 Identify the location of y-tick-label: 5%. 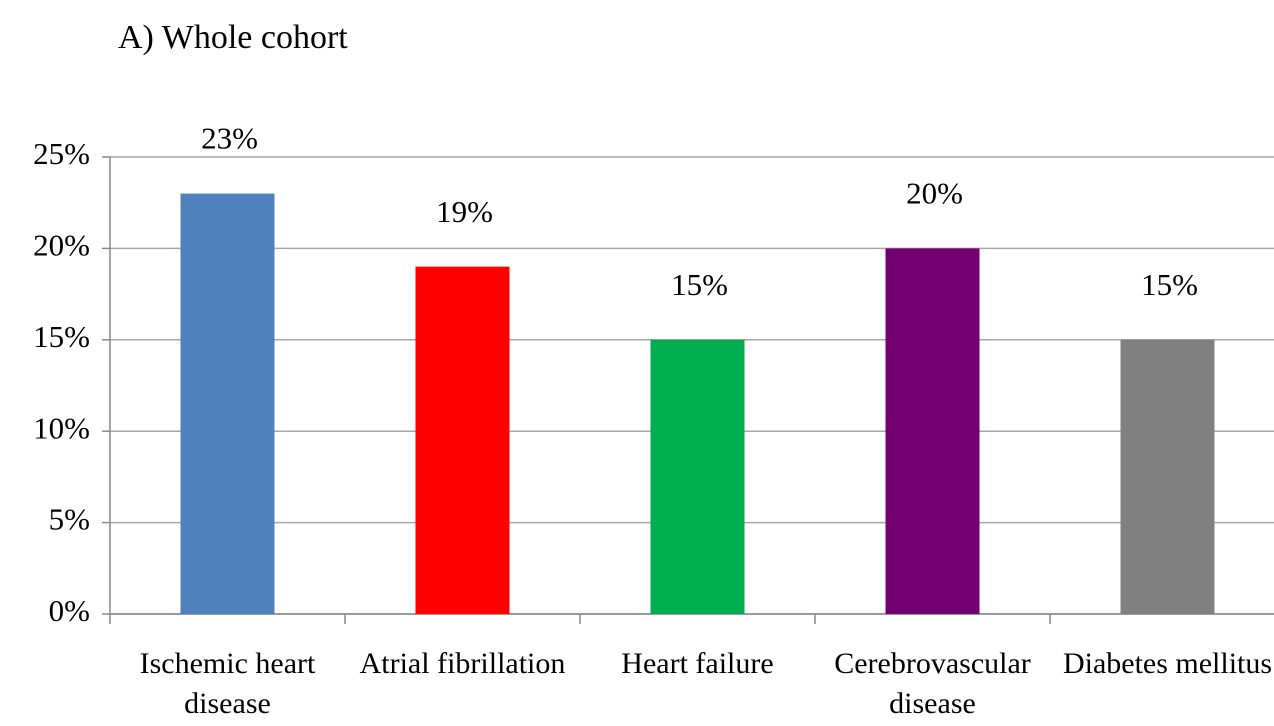
(69, 519).